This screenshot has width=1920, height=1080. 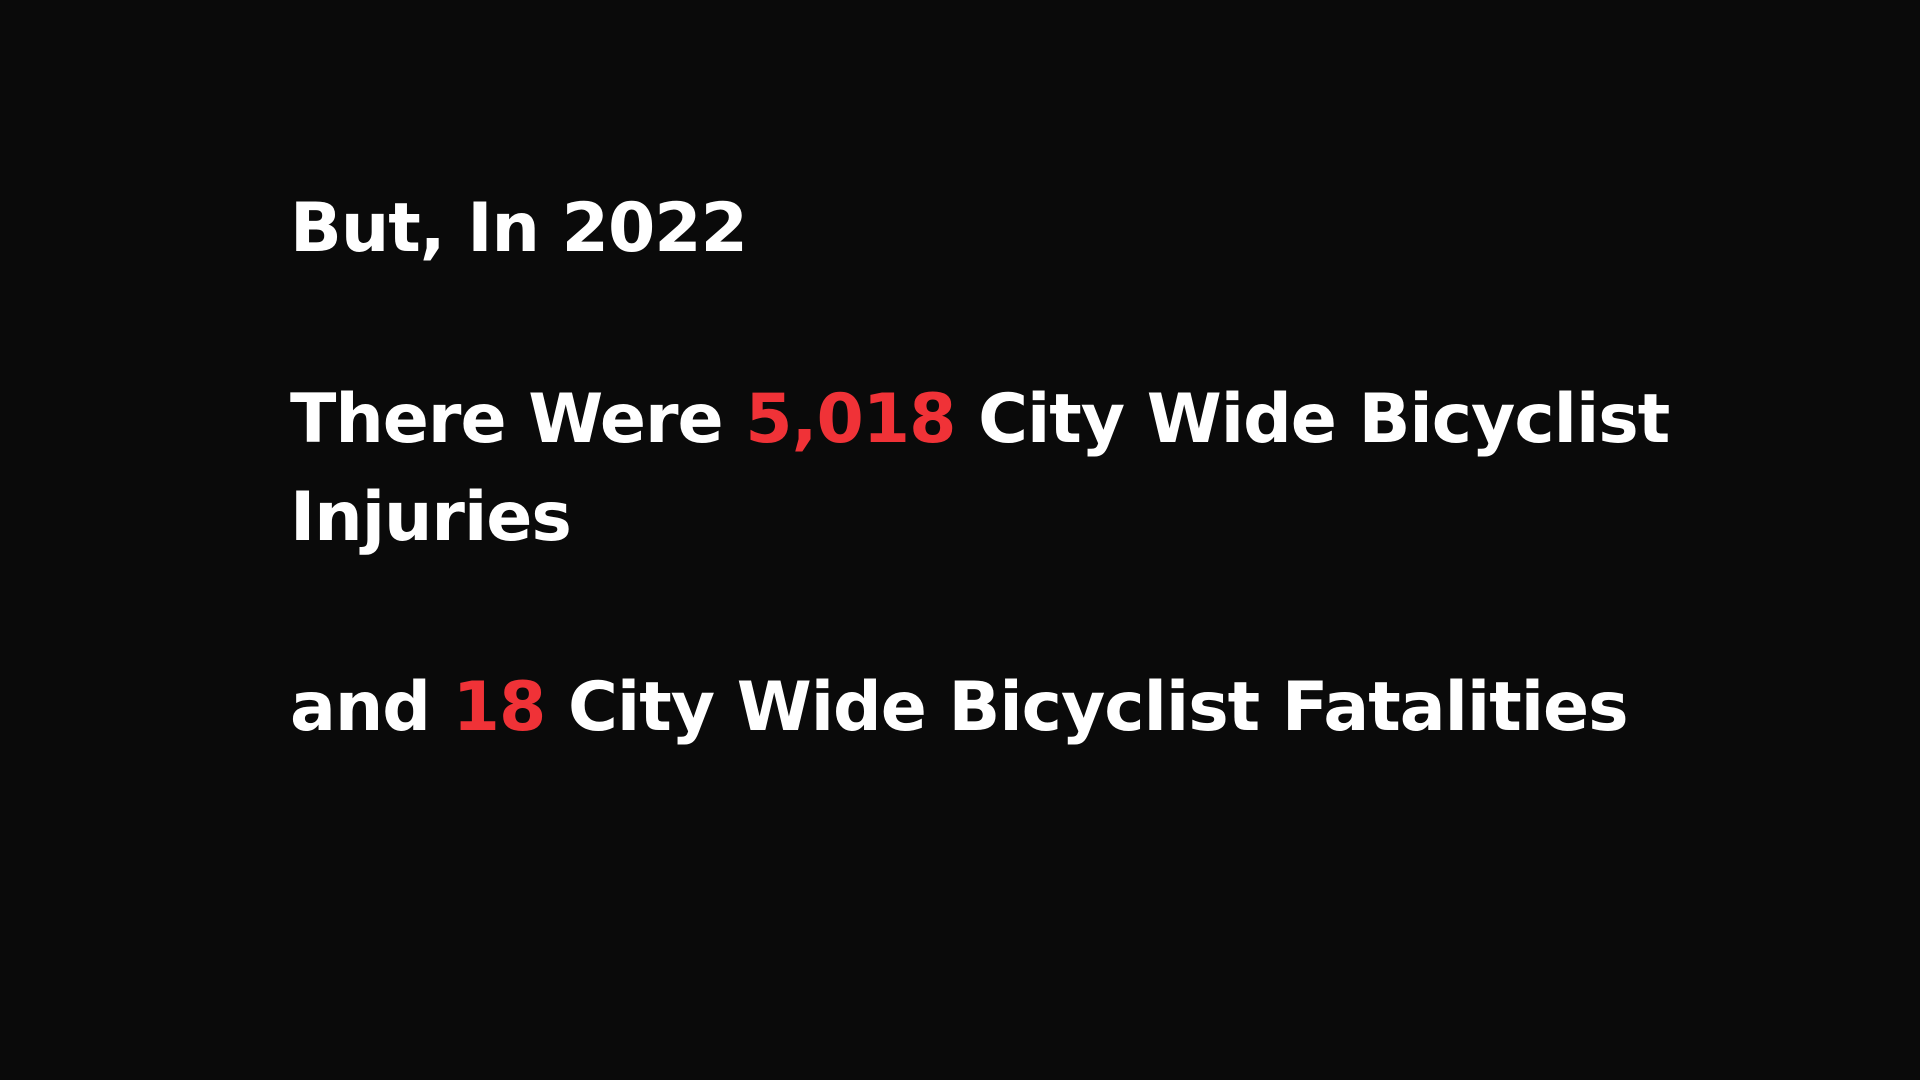 I want to click on injuries-line-2: Injuries, so click(x=431, y=517).